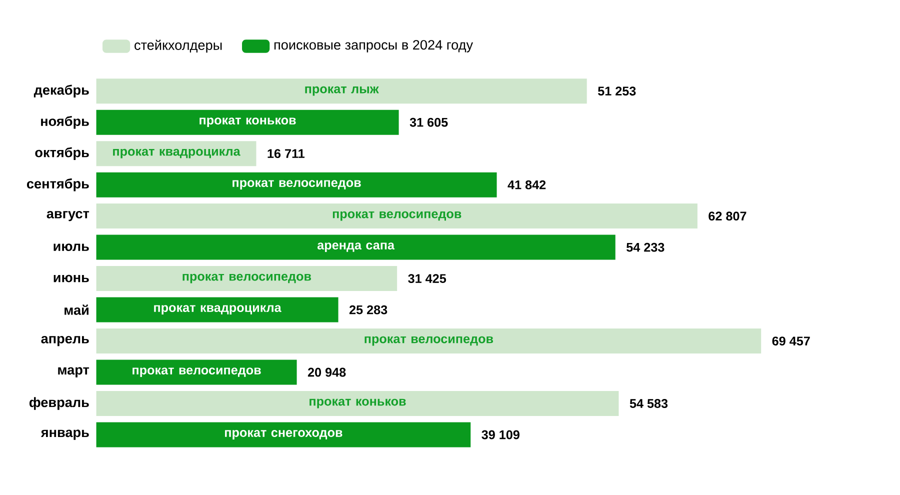 The width and height of the screenshot is (900, 495). Describe the element at coordinates (61, 91) in the screenshot. I see `y-tick-label: декабрь` at that location.